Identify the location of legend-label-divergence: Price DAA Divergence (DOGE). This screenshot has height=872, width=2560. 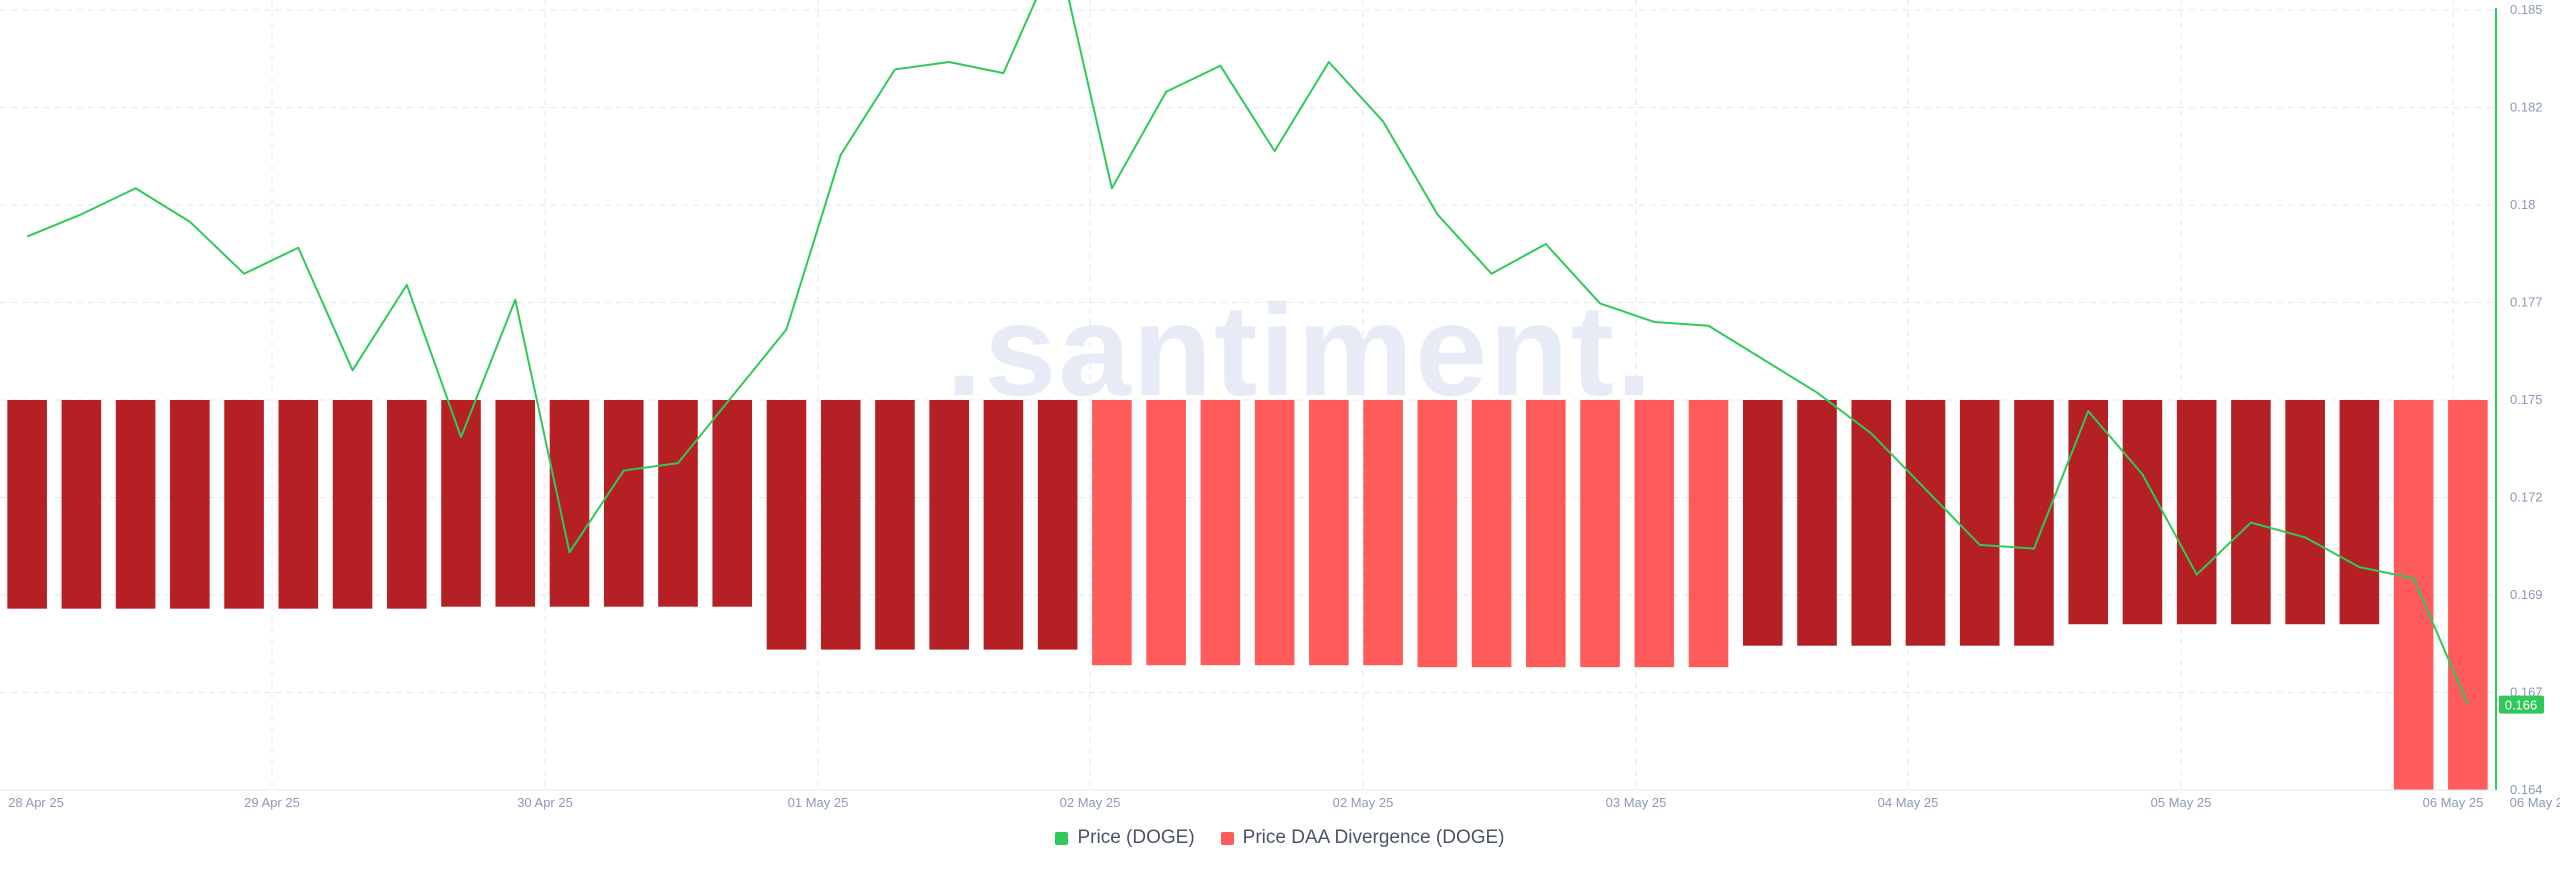
(1373, 837).